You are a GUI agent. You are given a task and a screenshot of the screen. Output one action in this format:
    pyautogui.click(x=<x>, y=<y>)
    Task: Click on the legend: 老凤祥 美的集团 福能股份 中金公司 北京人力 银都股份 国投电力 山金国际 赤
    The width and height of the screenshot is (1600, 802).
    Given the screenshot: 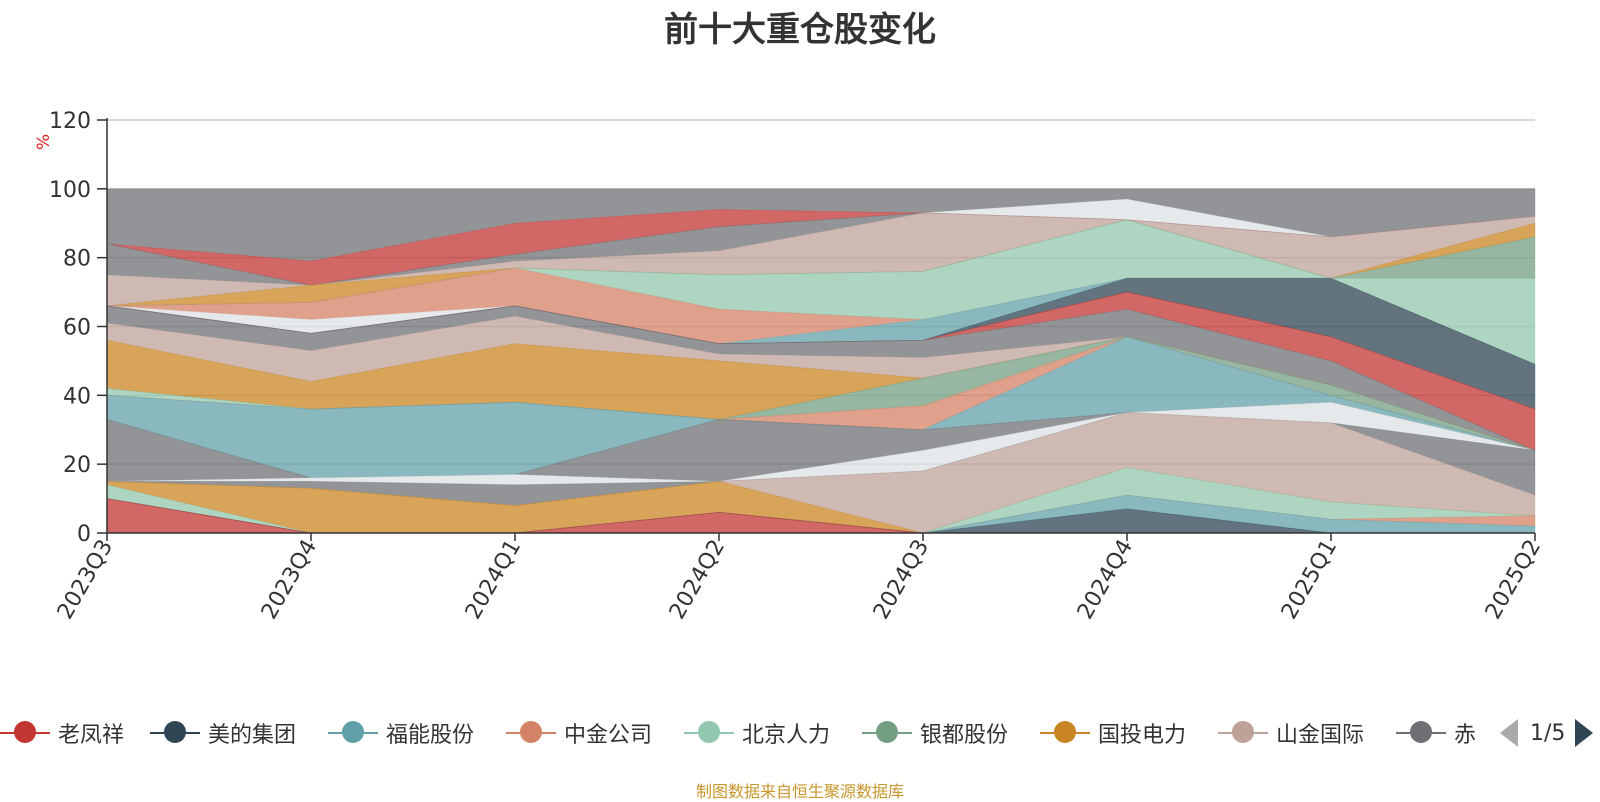 What is the action you would take?
    pyautogui.click(x=742, y=733)
    